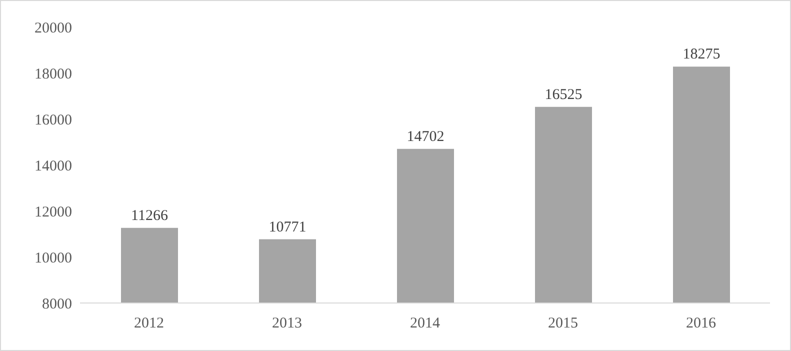 The width and height of the screenshot is (791, 351). I want to click on y-tick-label: 12000, so click(53, 212).